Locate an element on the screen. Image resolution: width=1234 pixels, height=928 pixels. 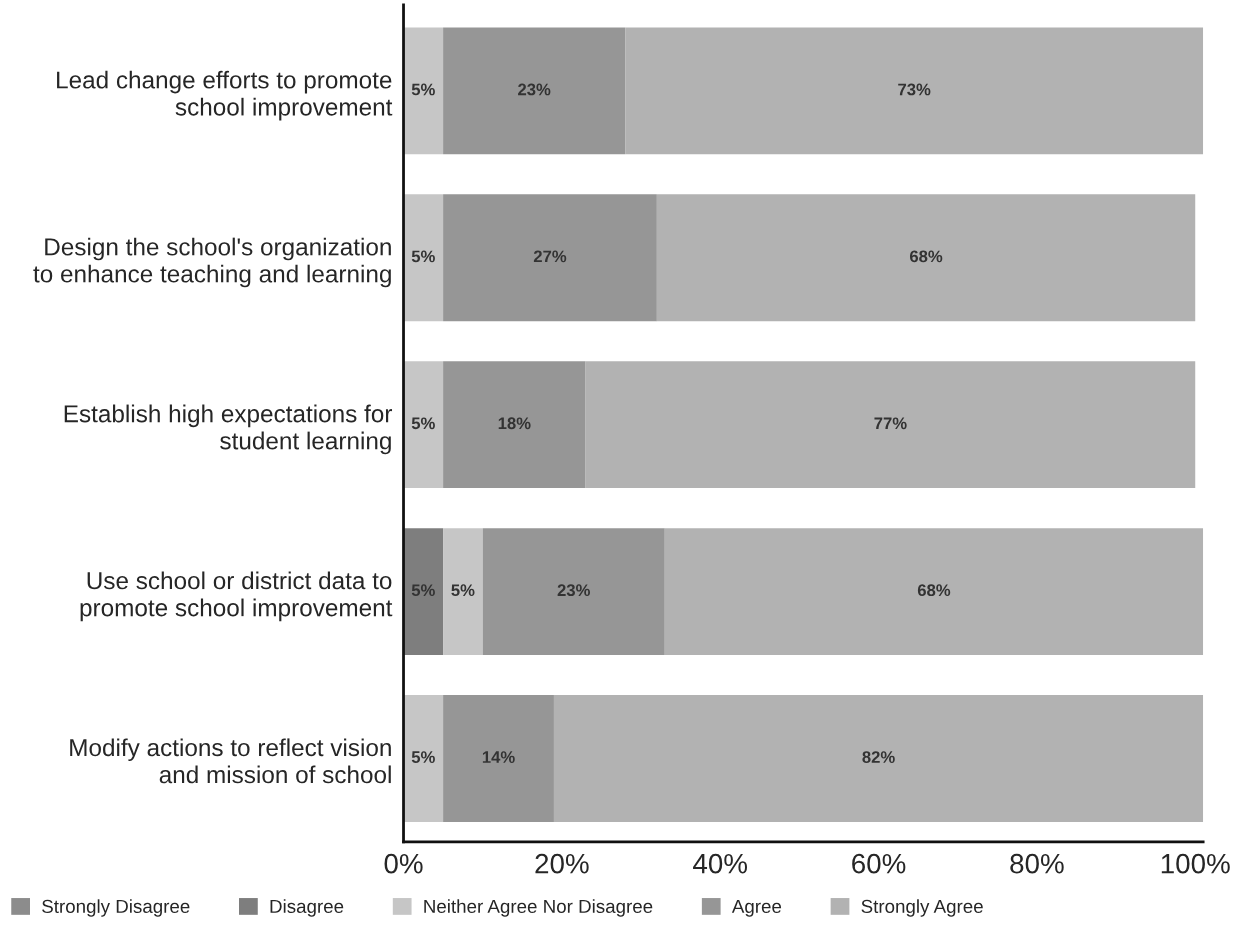
x-tick-label: 100% is located at coordinates (1195, 863).